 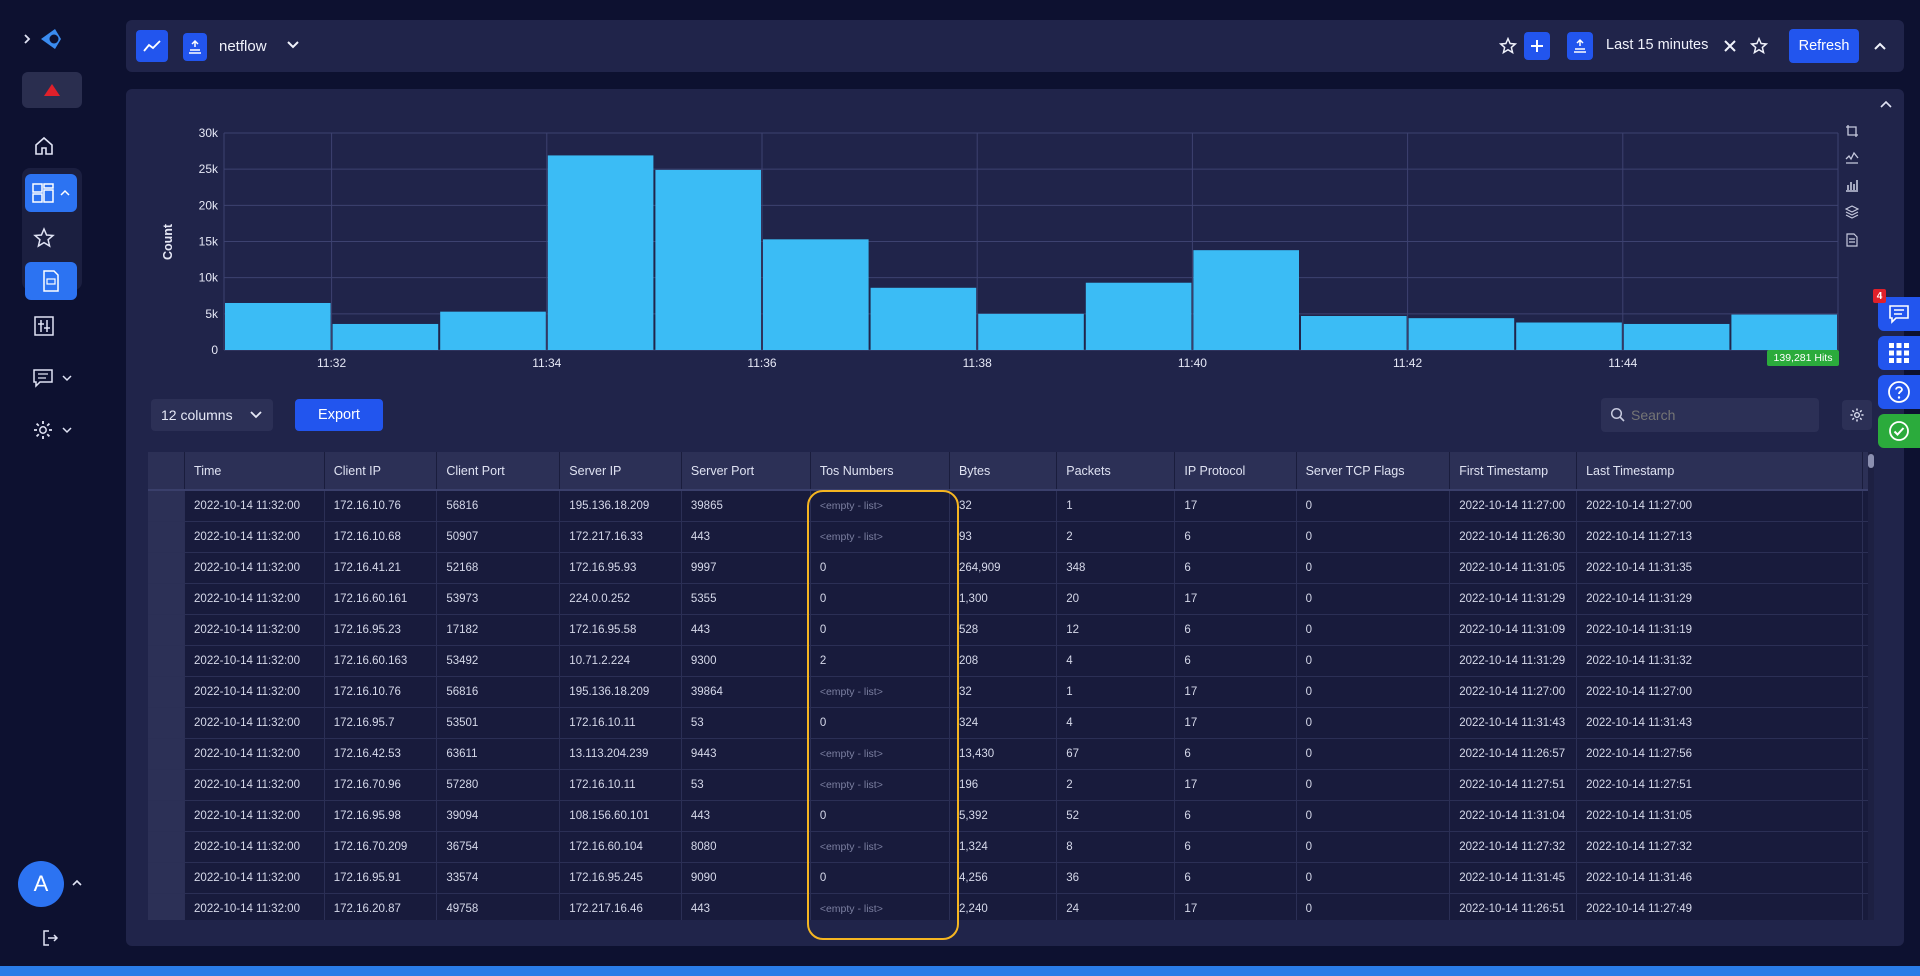 I want to click on time-range-label: Last 15 minutes, so click(x=1657, y=45).